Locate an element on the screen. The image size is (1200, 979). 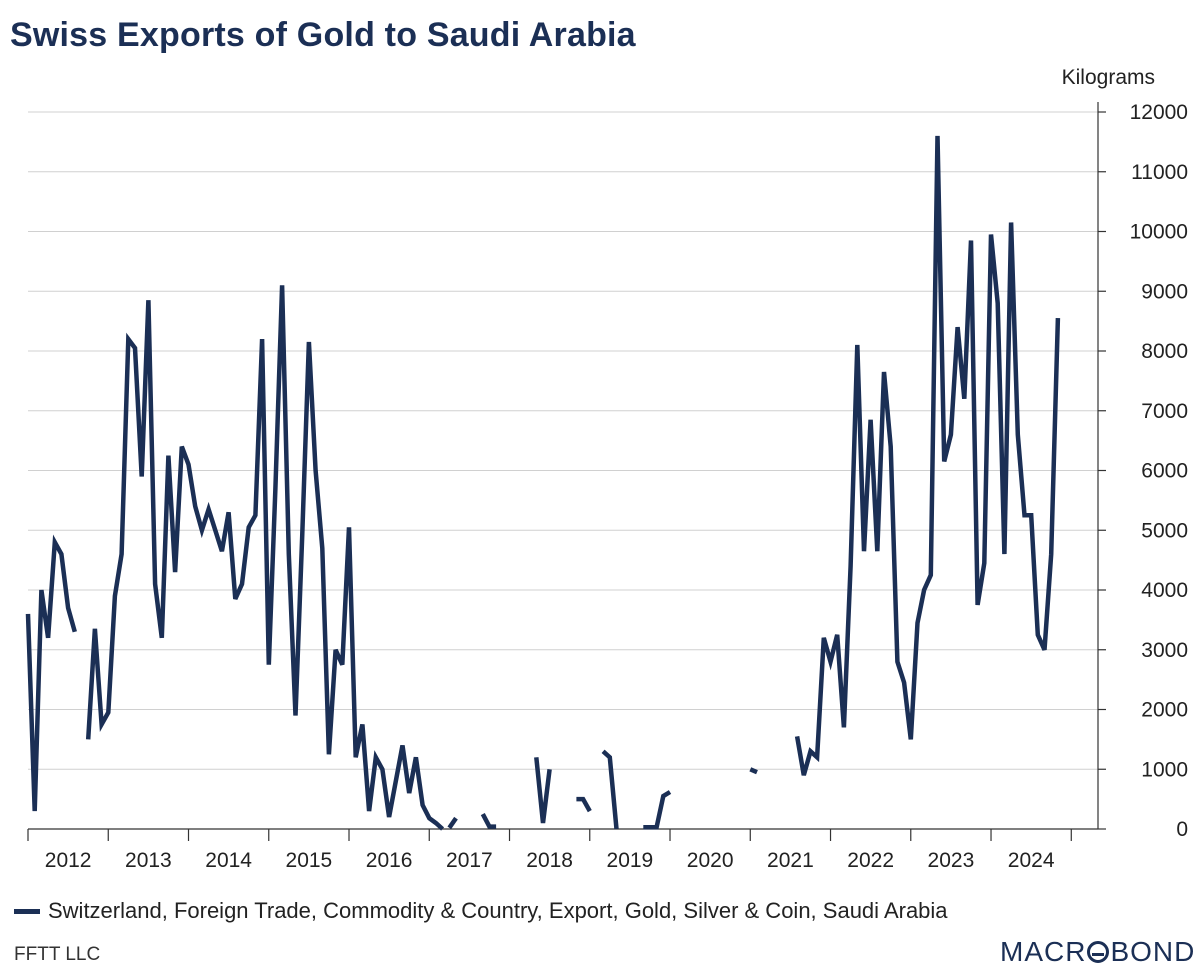
x-tick-label-2023: 2023 is located at coordinates (951, 860).